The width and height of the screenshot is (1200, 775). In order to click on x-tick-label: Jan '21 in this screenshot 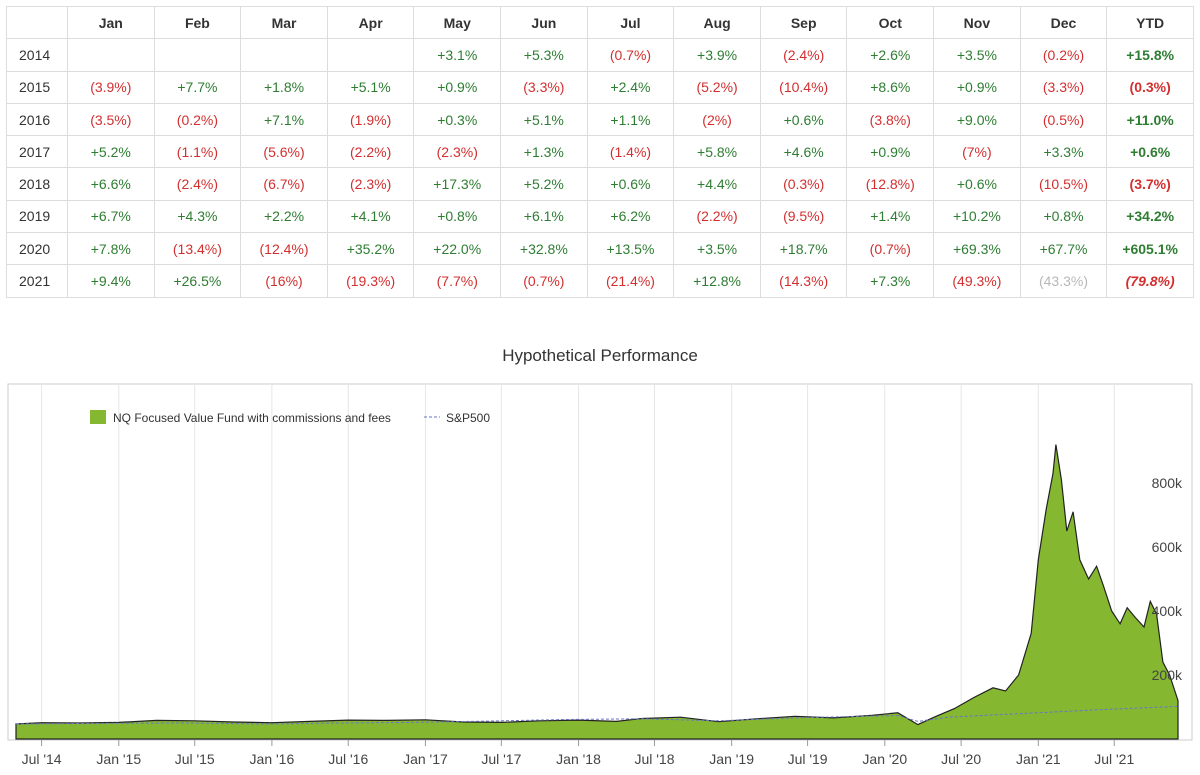, I will do `click(1038, 759)`.